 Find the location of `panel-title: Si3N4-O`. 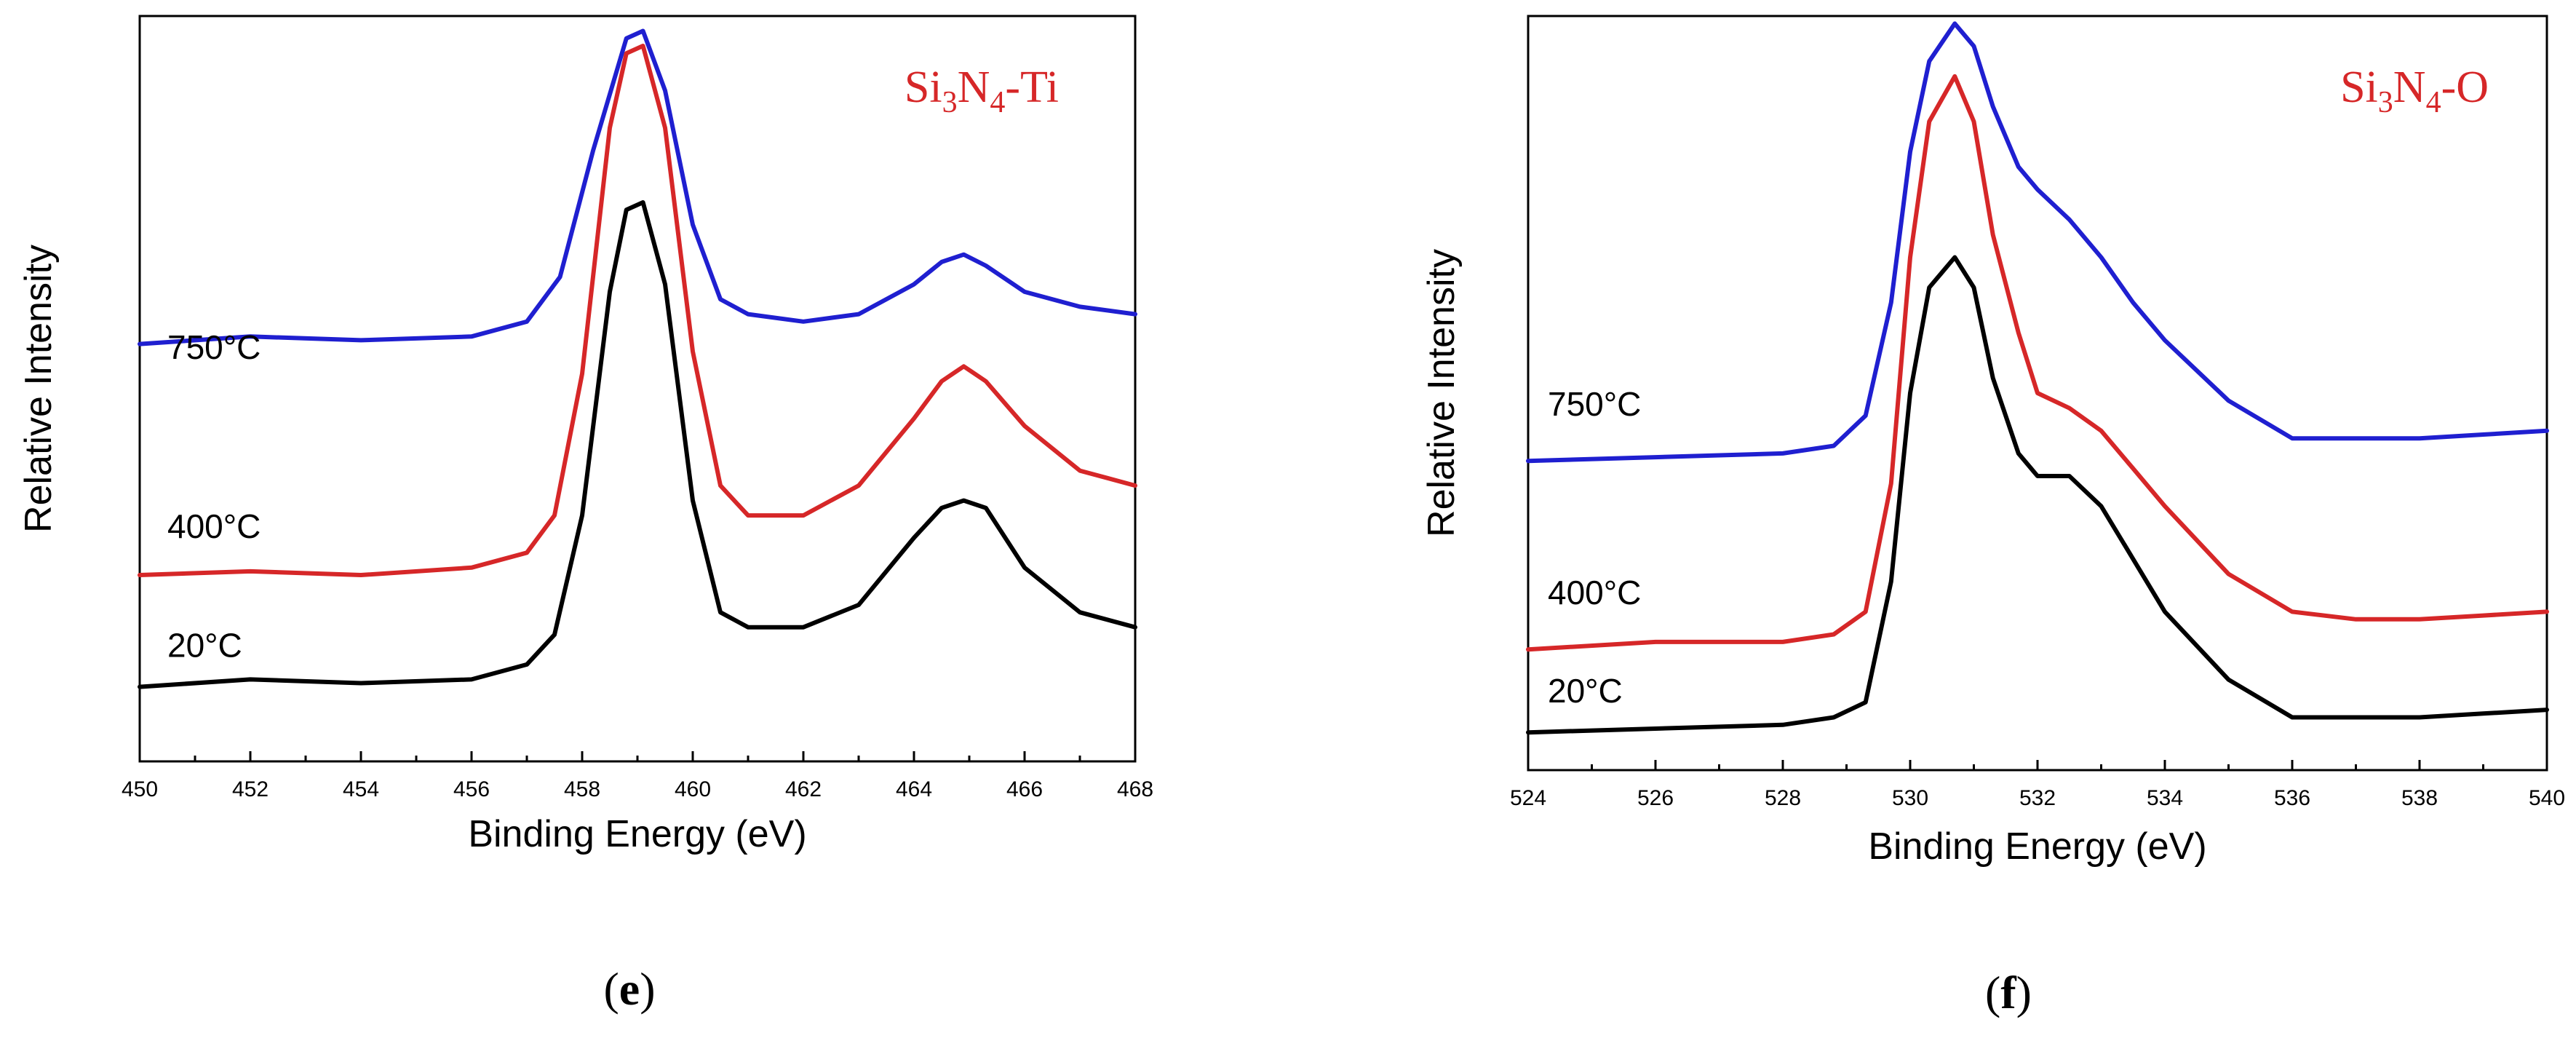

panel-title: Si3N4-O is located at coordinates (2414, 91).